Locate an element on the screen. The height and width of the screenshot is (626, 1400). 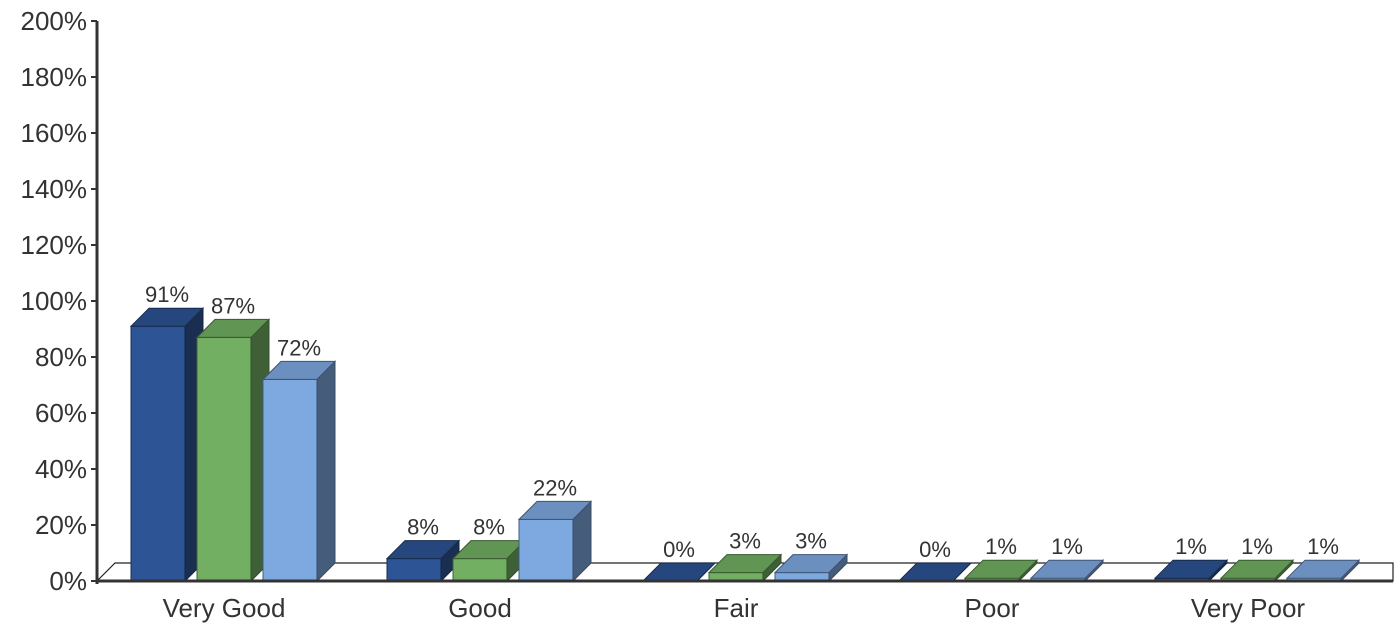
x-category-label: Fair is located at coordinates (736, 608).